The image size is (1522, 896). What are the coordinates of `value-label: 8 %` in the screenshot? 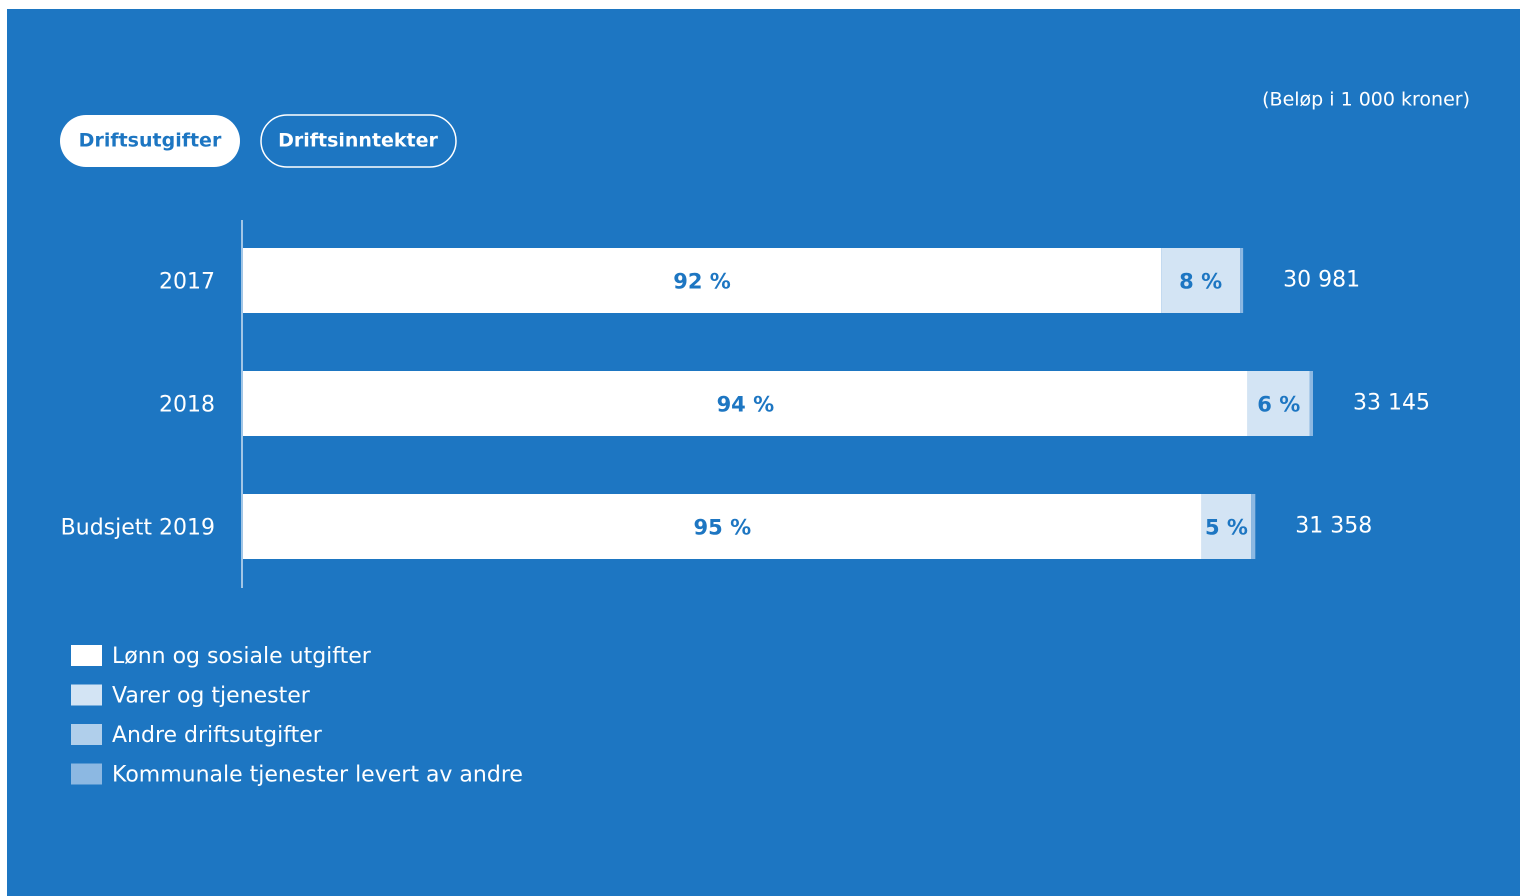 It's located at (1200, 282).